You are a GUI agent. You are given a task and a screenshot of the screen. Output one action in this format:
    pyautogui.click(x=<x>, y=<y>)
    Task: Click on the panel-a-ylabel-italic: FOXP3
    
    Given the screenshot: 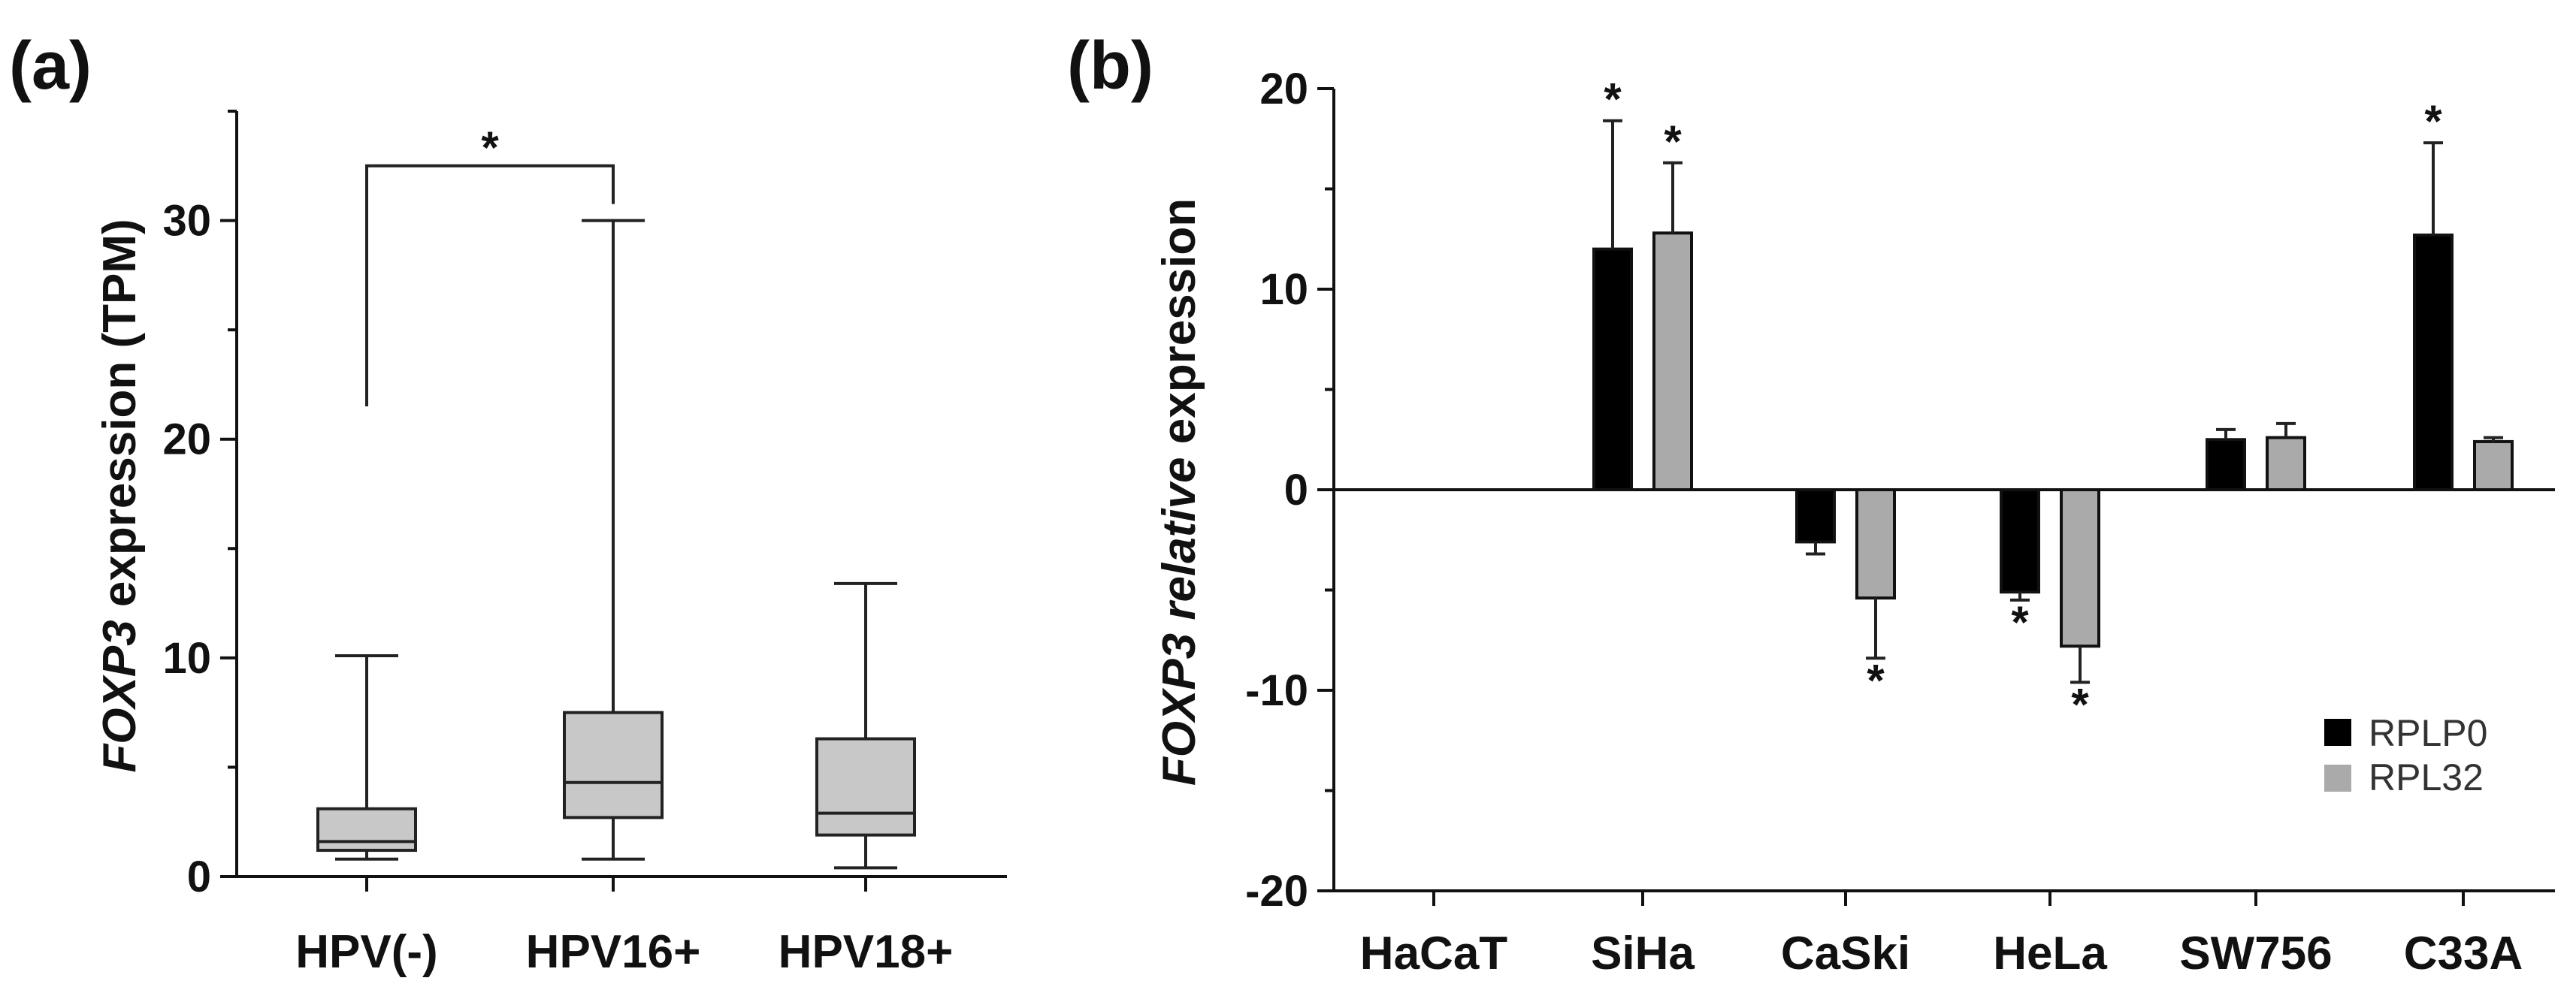 What is the action you would take?
    pyautogui.click(x=120, y=696)
    